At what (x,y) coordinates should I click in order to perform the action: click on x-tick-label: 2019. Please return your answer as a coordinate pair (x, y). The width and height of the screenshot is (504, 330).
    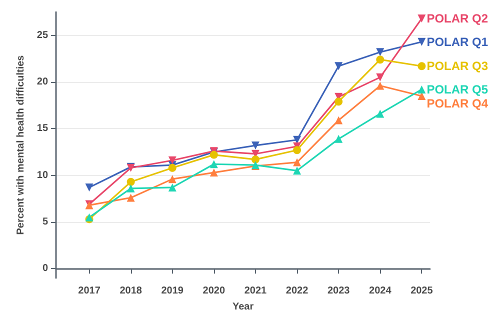
    Looking at the image, I should click on (172, 291).